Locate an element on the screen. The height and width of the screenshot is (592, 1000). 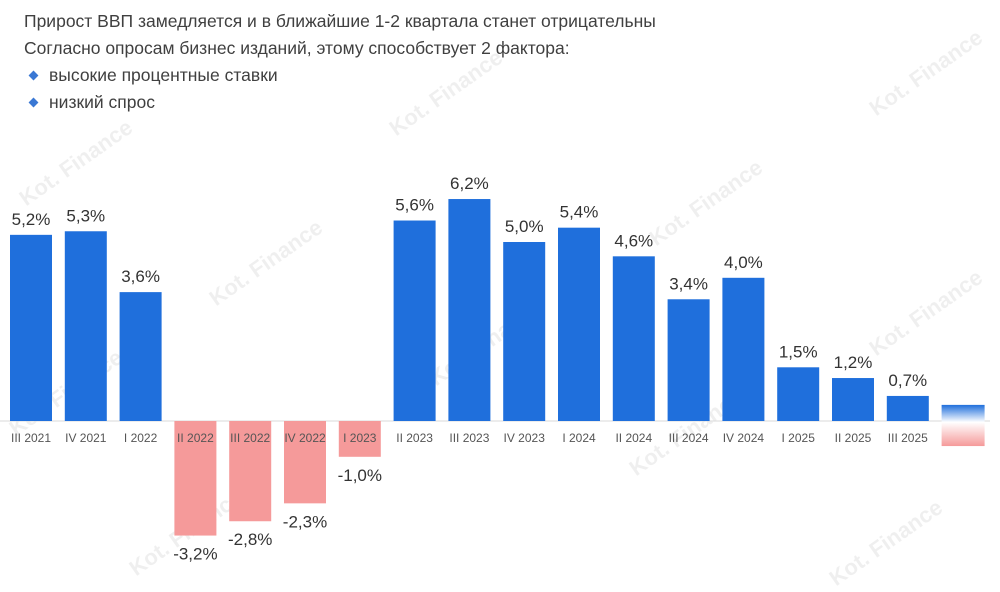
data-label: -1,0% is located at coordinates (360, 475).